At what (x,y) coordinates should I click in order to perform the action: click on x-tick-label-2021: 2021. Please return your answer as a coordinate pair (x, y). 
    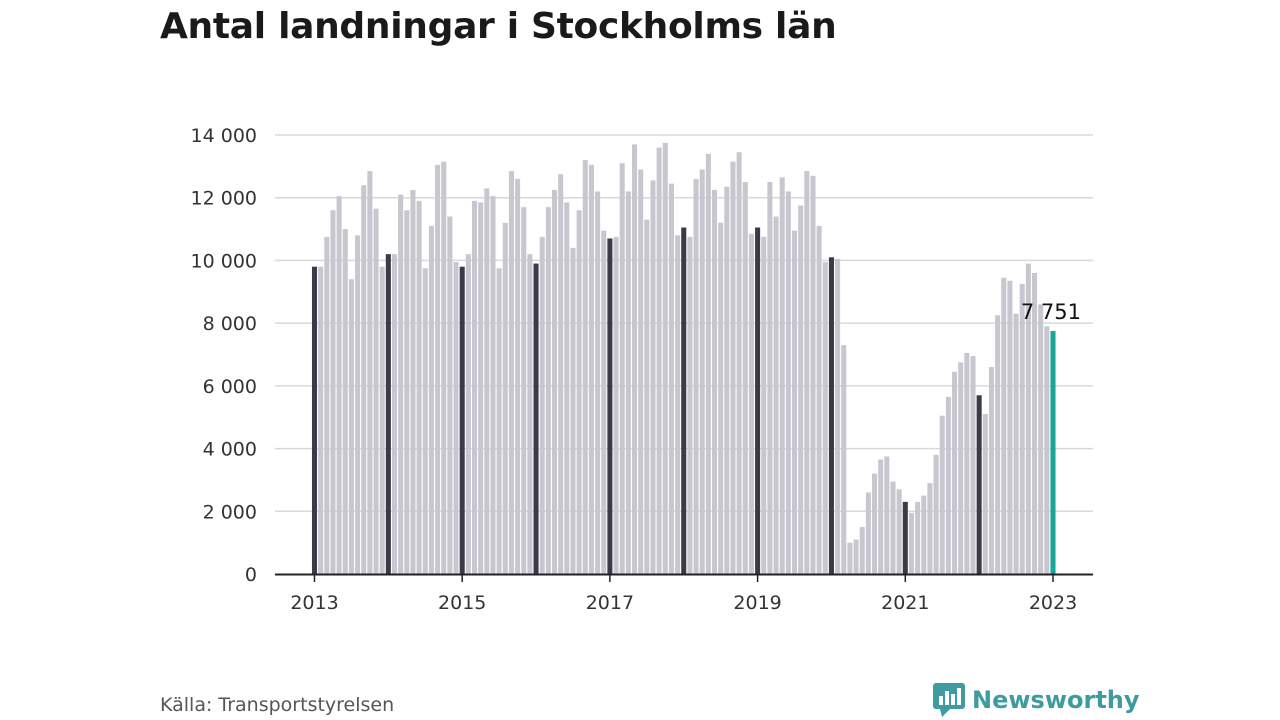
    Looking at the image, I should click on (905, 603).